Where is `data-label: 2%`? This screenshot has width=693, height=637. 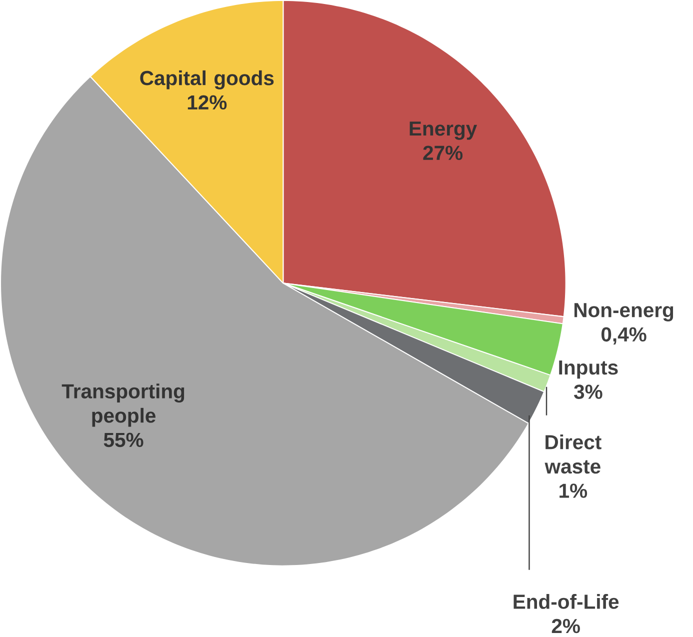 data-label: 2% is located at coordinates (566, 626).